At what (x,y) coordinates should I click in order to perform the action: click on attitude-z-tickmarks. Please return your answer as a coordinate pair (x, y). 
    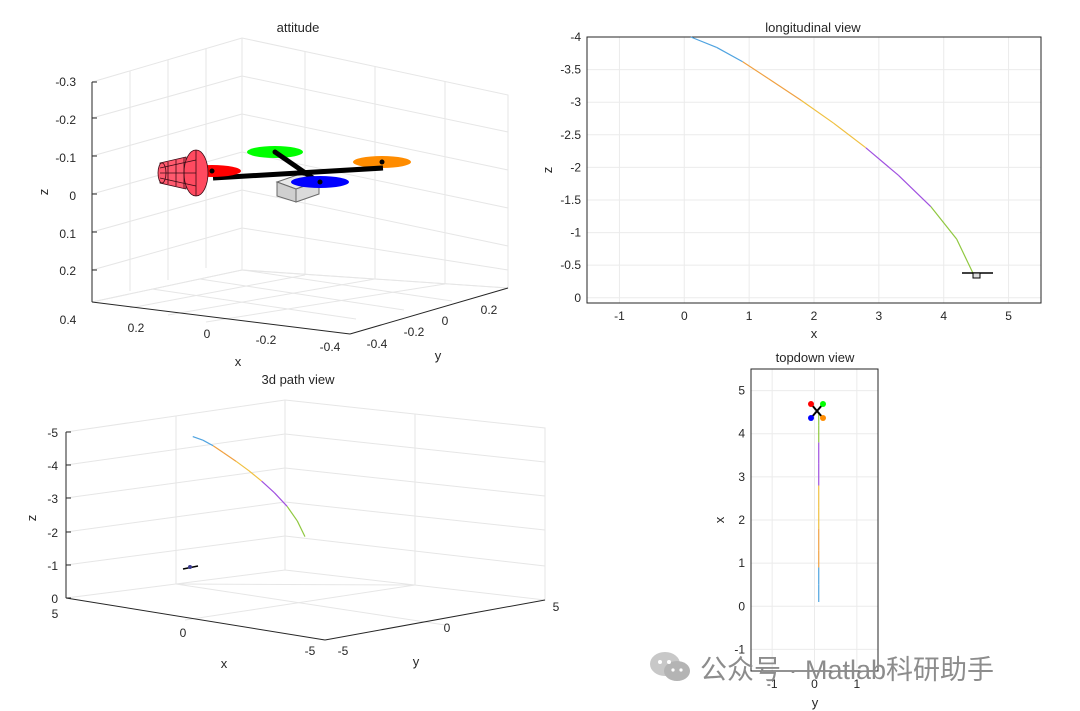
    Looking at the image, I should click on (94, 176).